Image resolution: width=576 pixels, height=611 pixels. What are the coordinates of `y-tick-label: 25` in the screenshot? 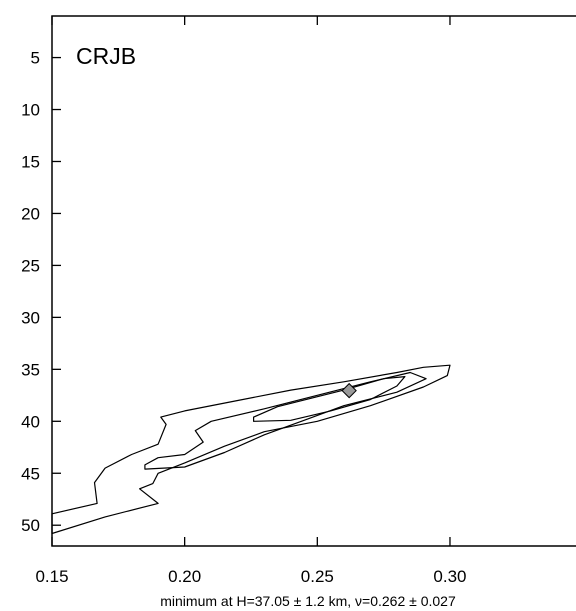 It's located at (30, 265).